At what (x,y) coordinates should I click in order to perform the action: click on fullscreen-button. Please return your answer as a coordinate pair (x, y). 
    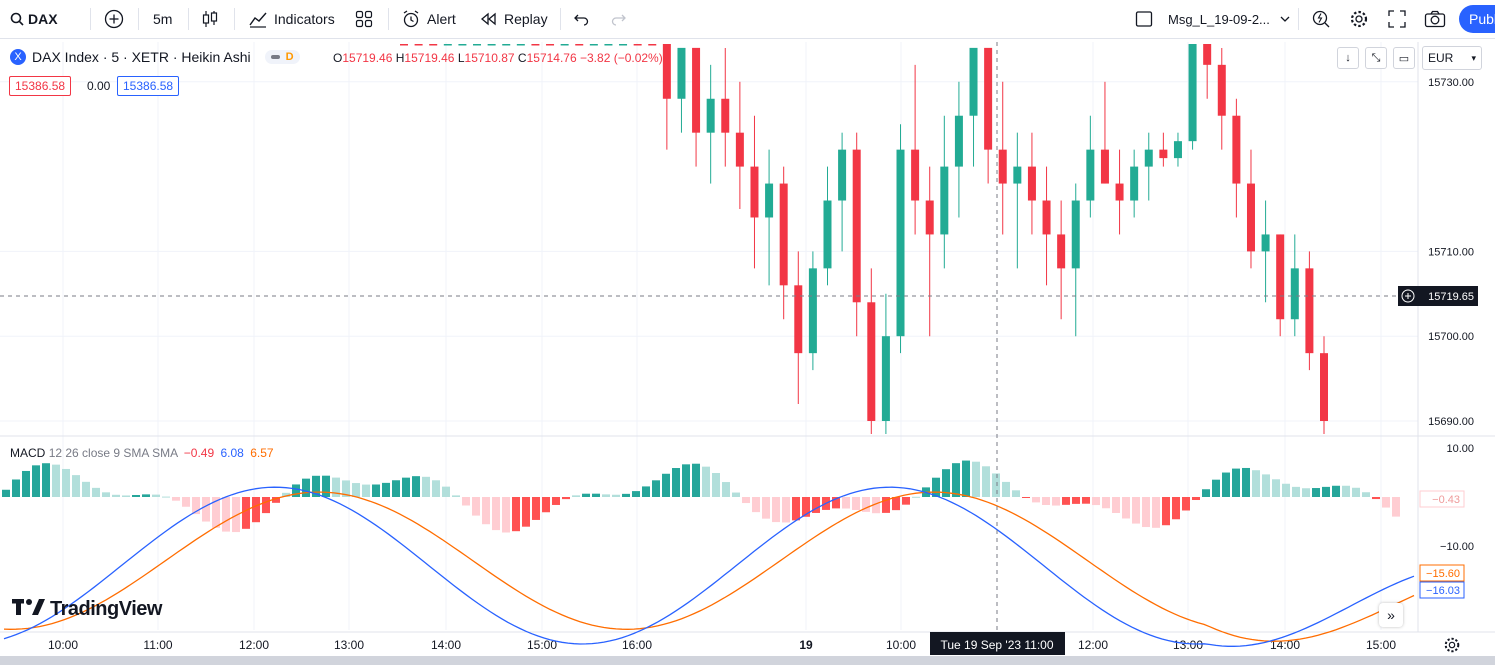
    Looking at the image, I should click on (1397, 19).